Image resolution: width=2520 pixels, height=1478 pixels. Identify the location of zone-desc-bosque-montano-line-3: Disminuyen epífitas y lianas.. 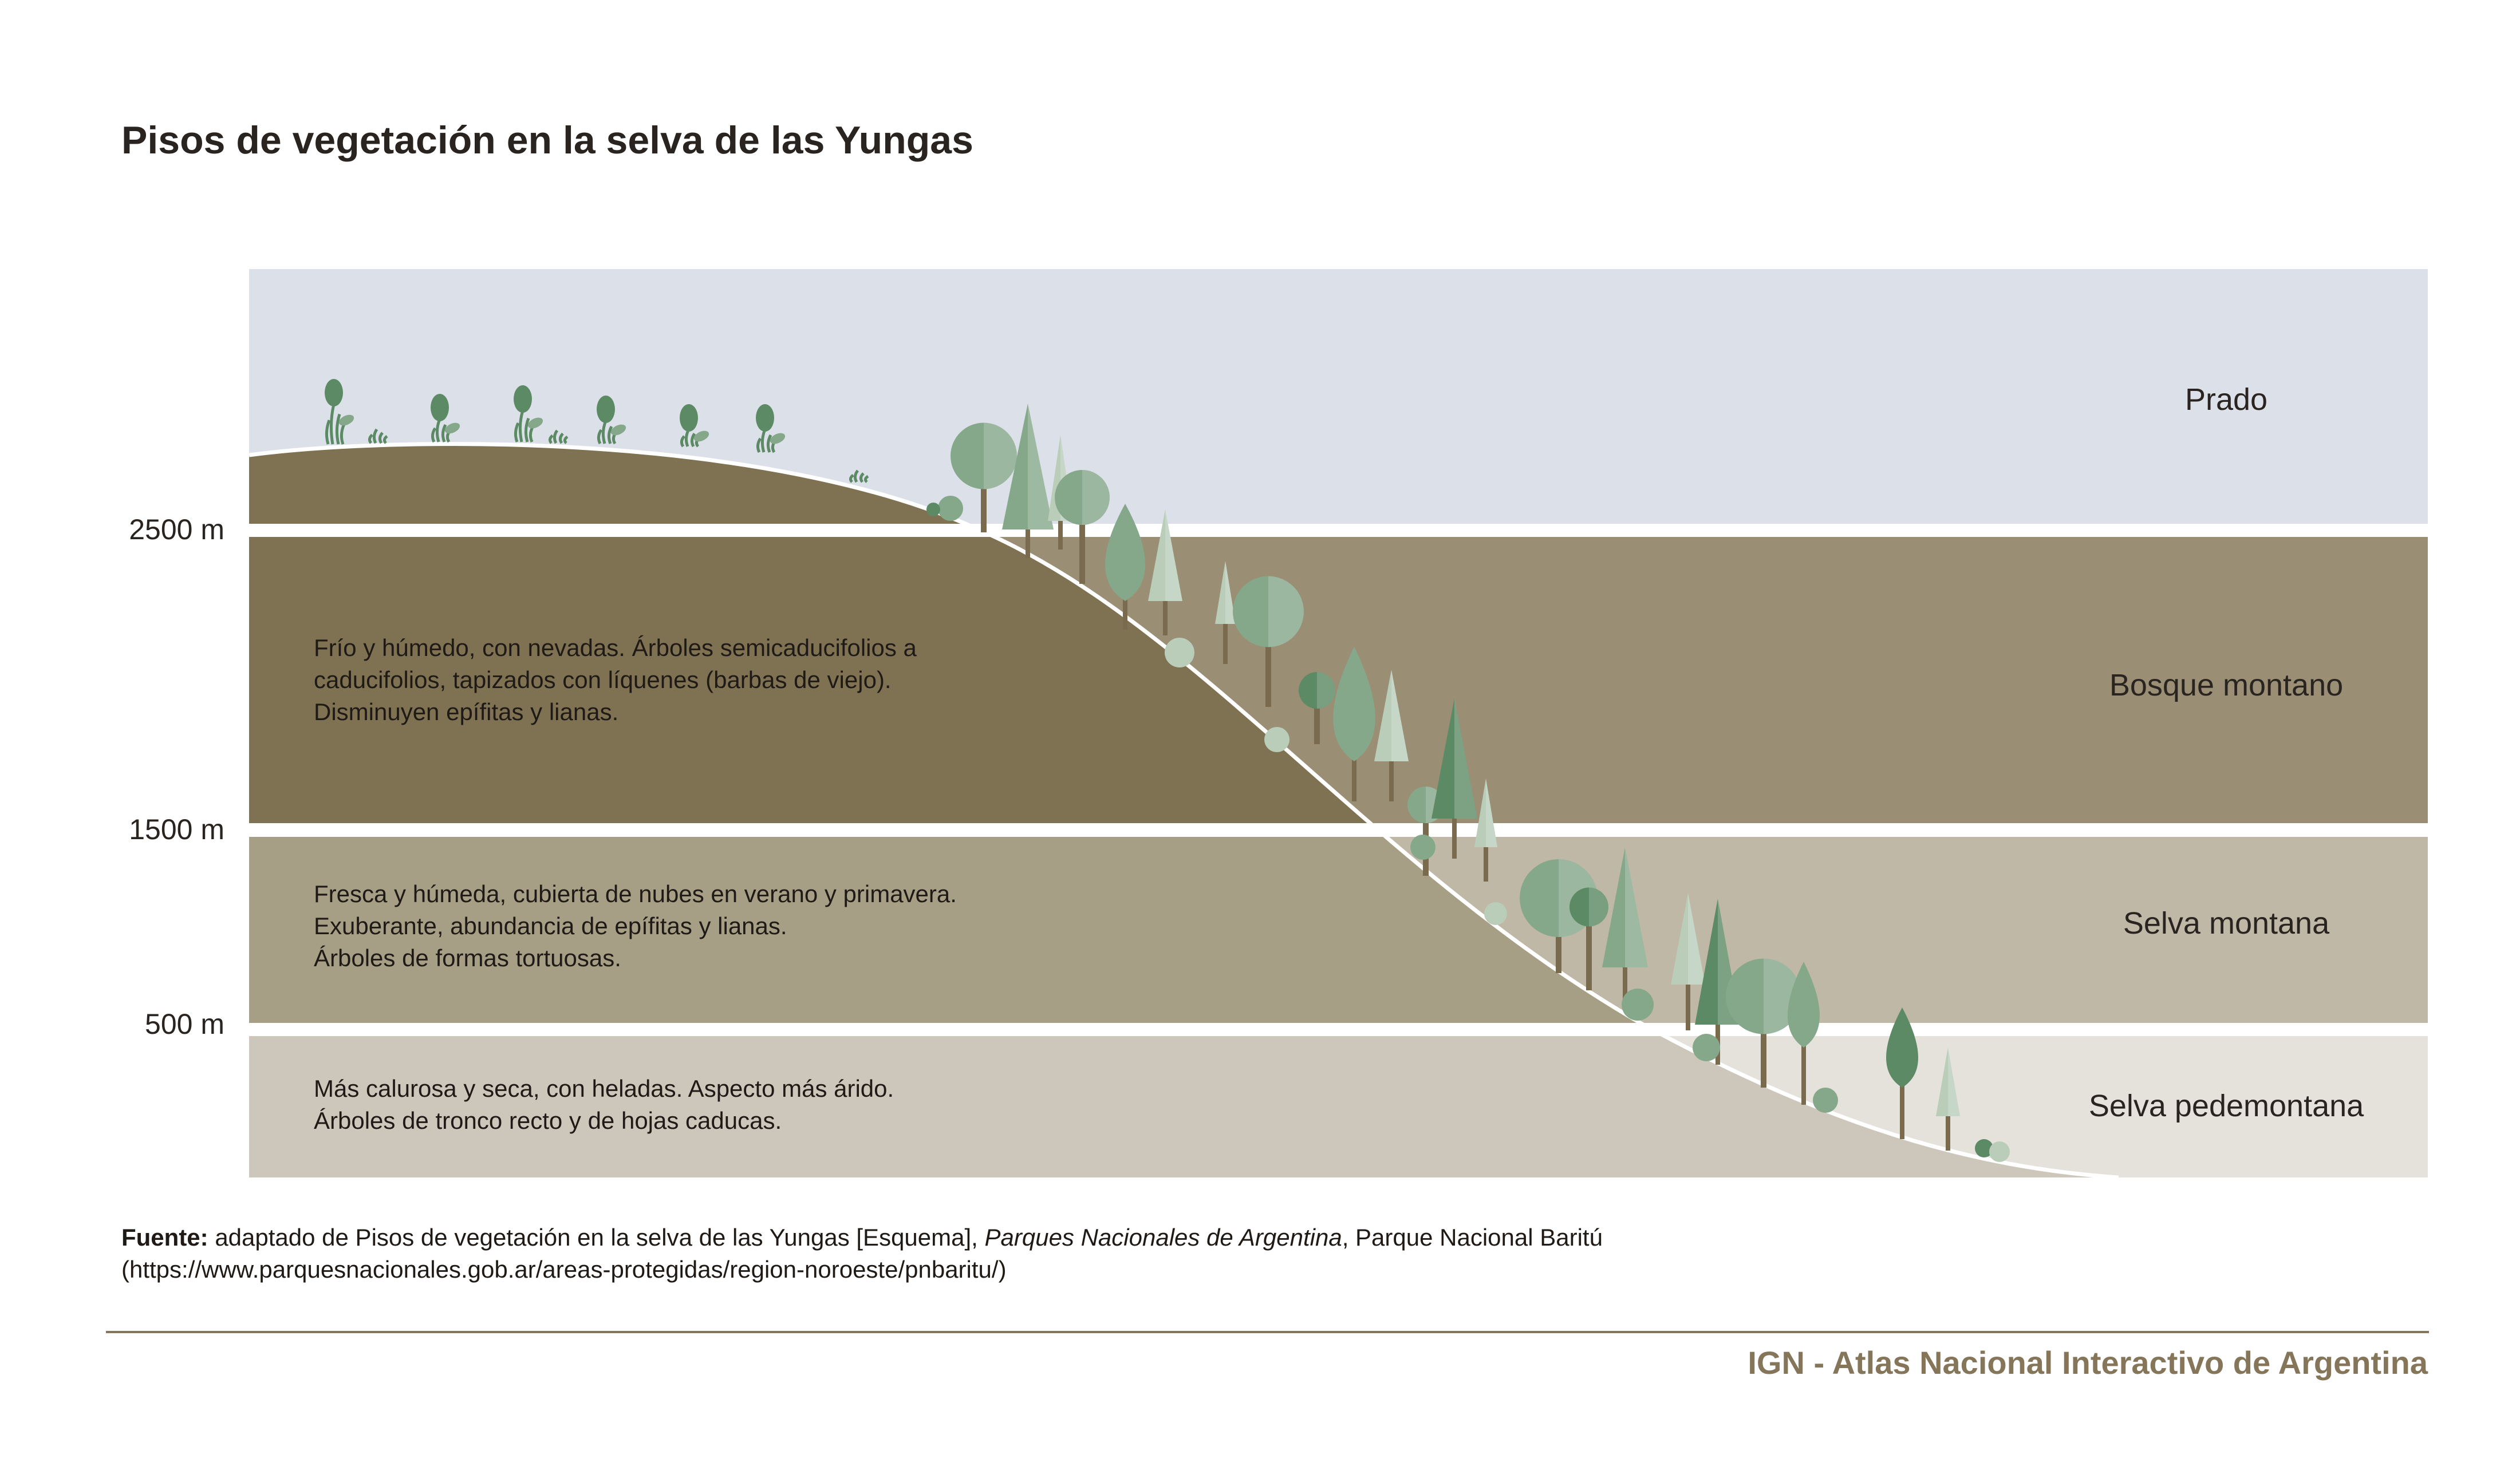
(466, 711).